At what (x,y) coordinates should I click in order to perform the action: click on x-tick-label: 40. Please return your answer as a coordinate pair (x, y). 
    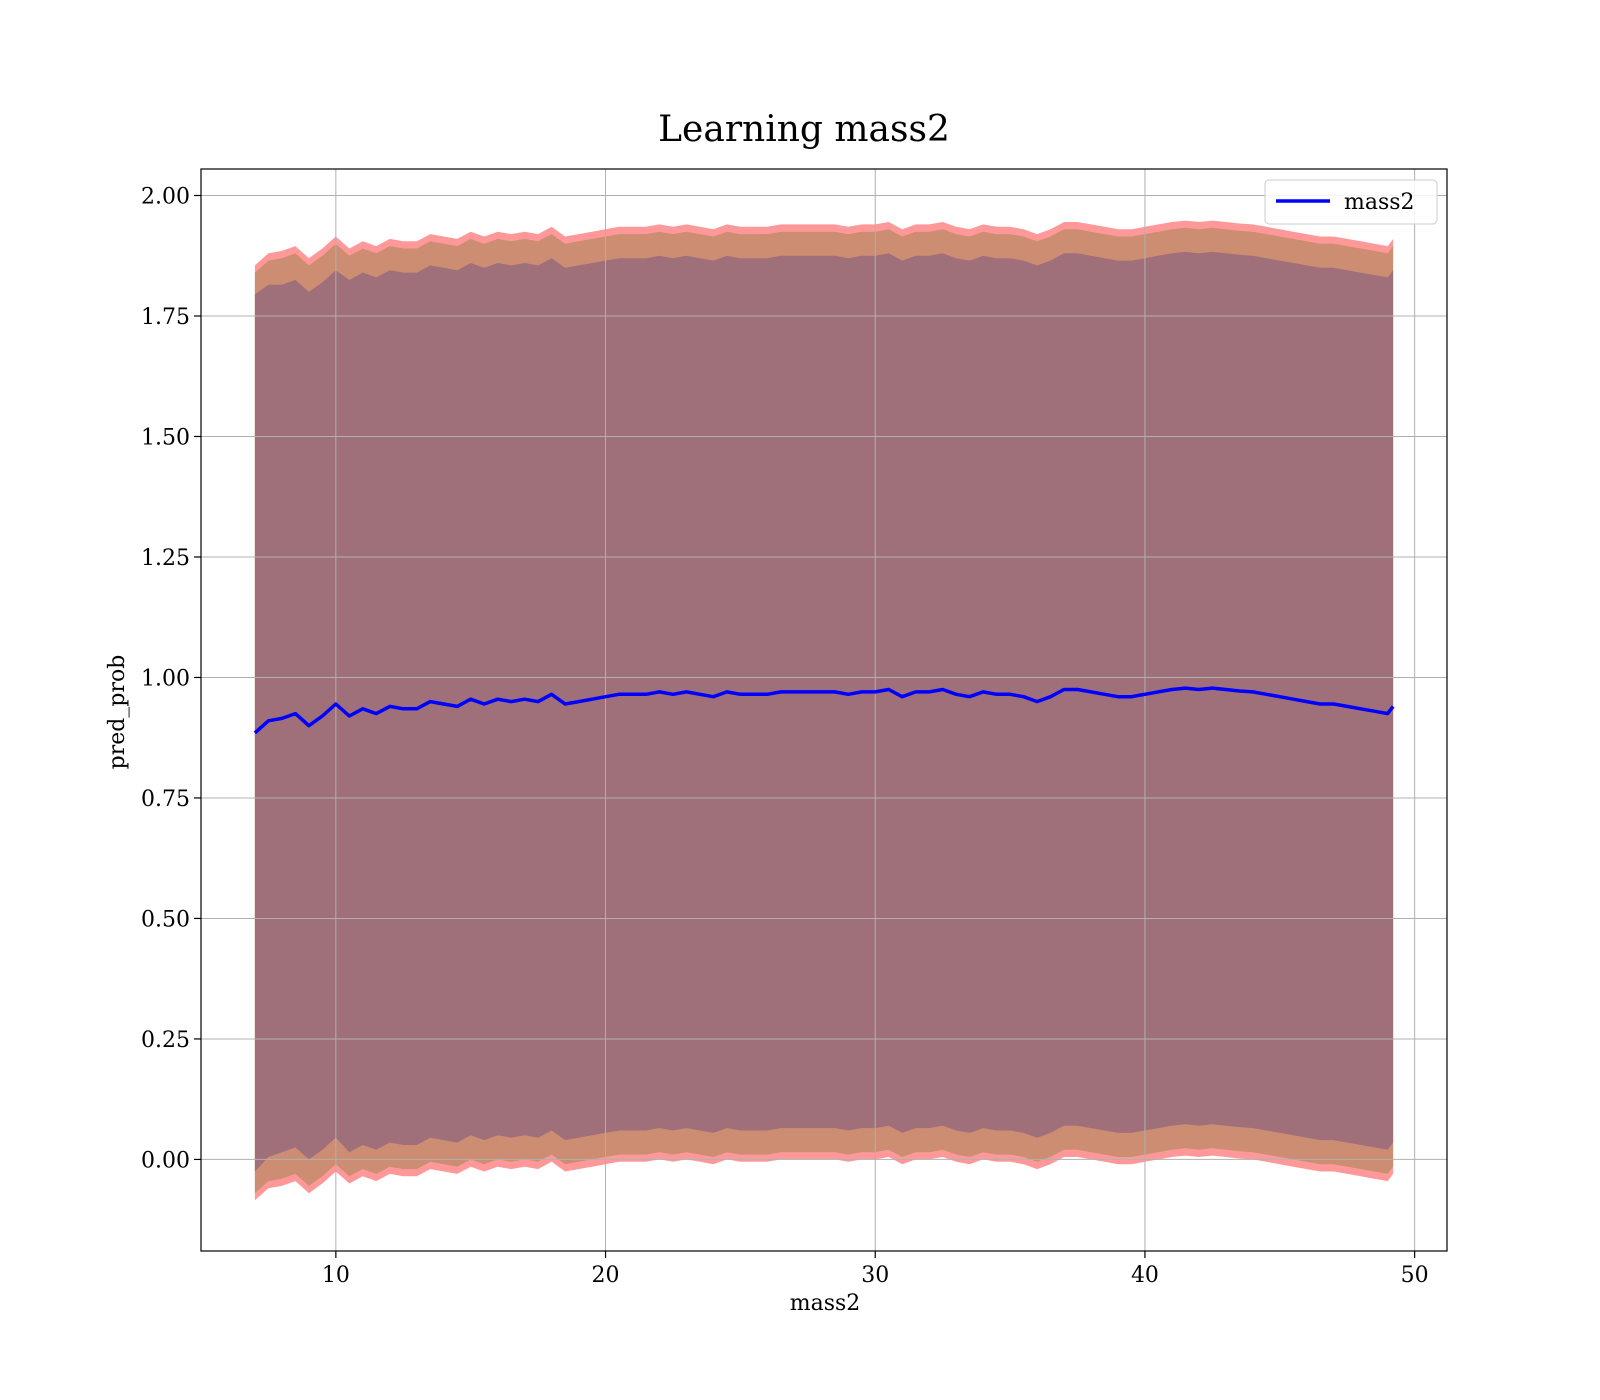
    Looking at the image, I should click on (1145, 1275).